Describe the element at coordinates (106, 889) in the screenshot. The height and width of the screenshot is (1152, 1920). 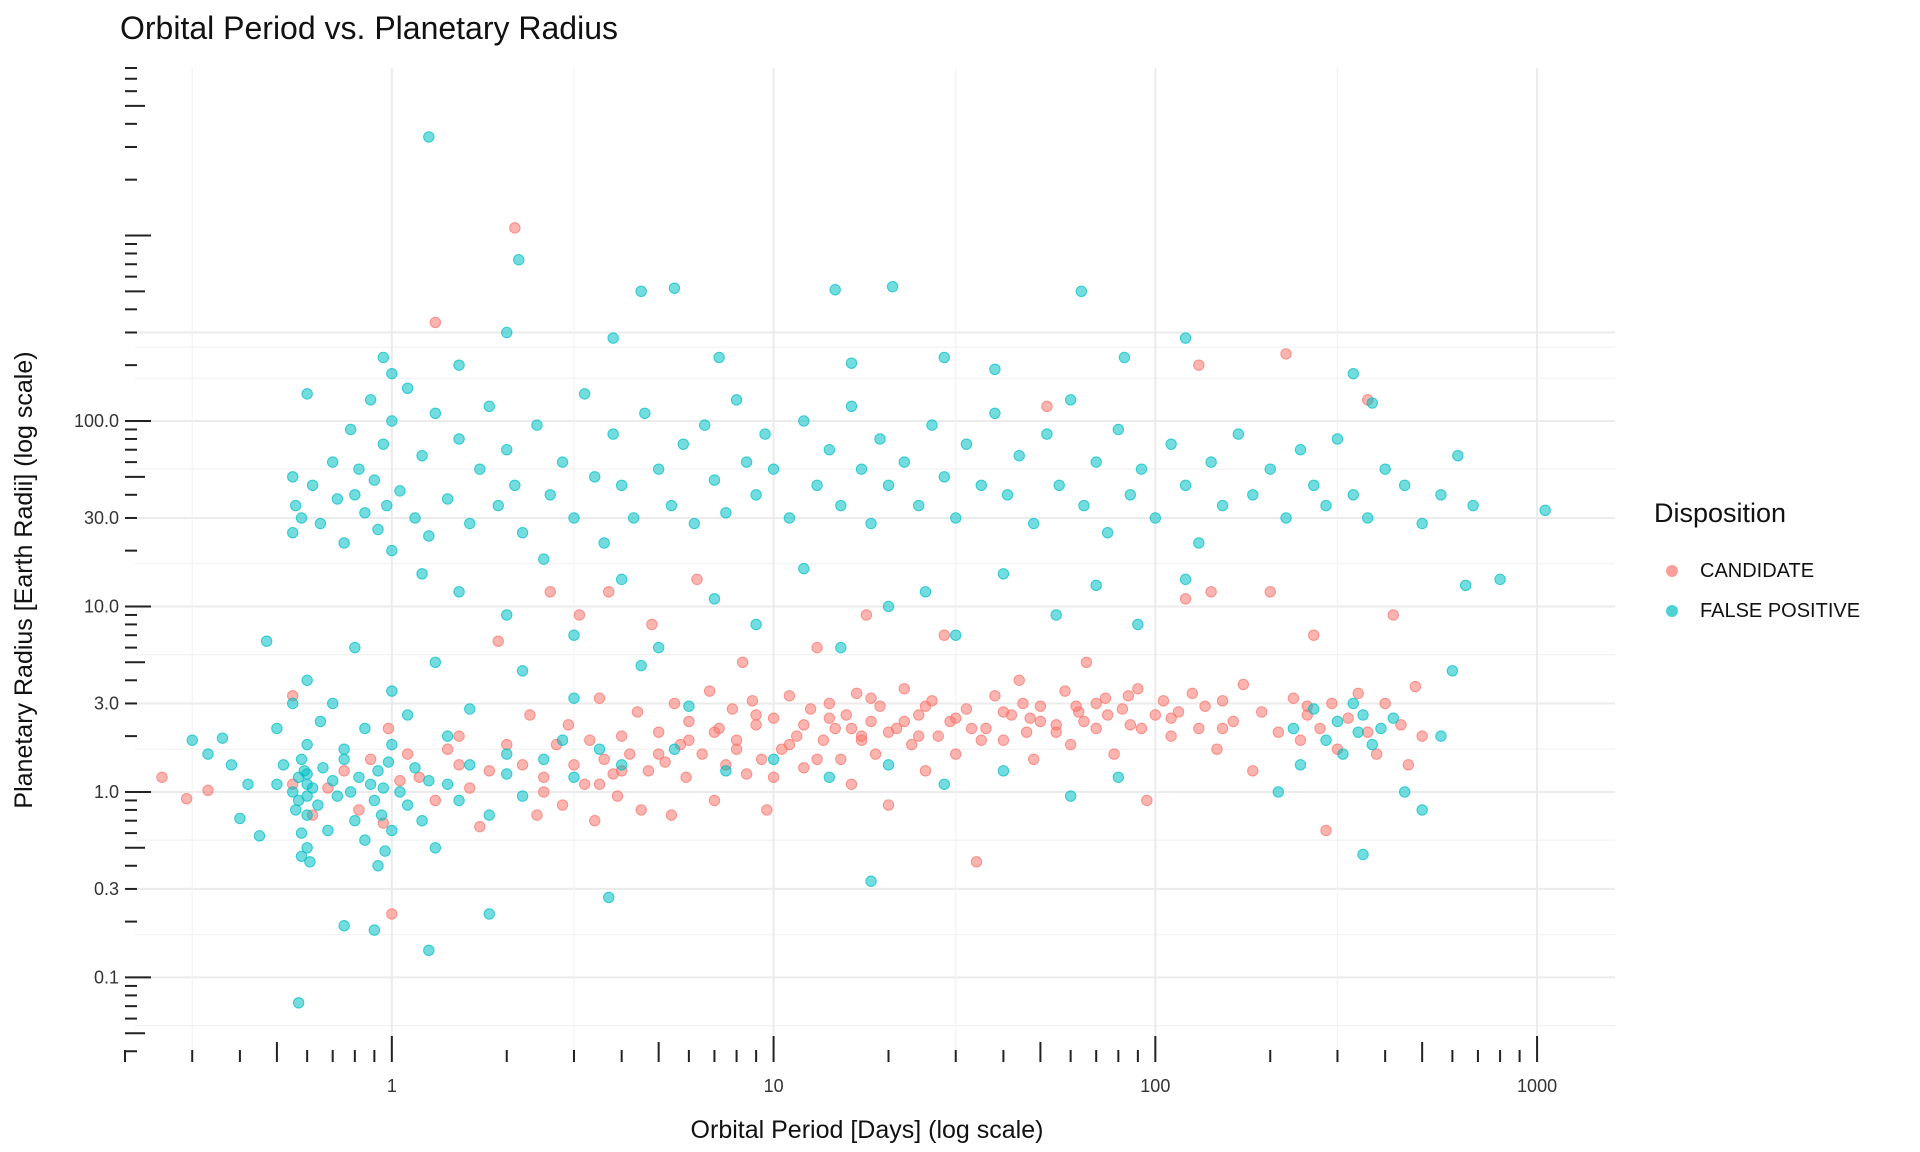
I see `y-tick-label: 0.3` at that location.